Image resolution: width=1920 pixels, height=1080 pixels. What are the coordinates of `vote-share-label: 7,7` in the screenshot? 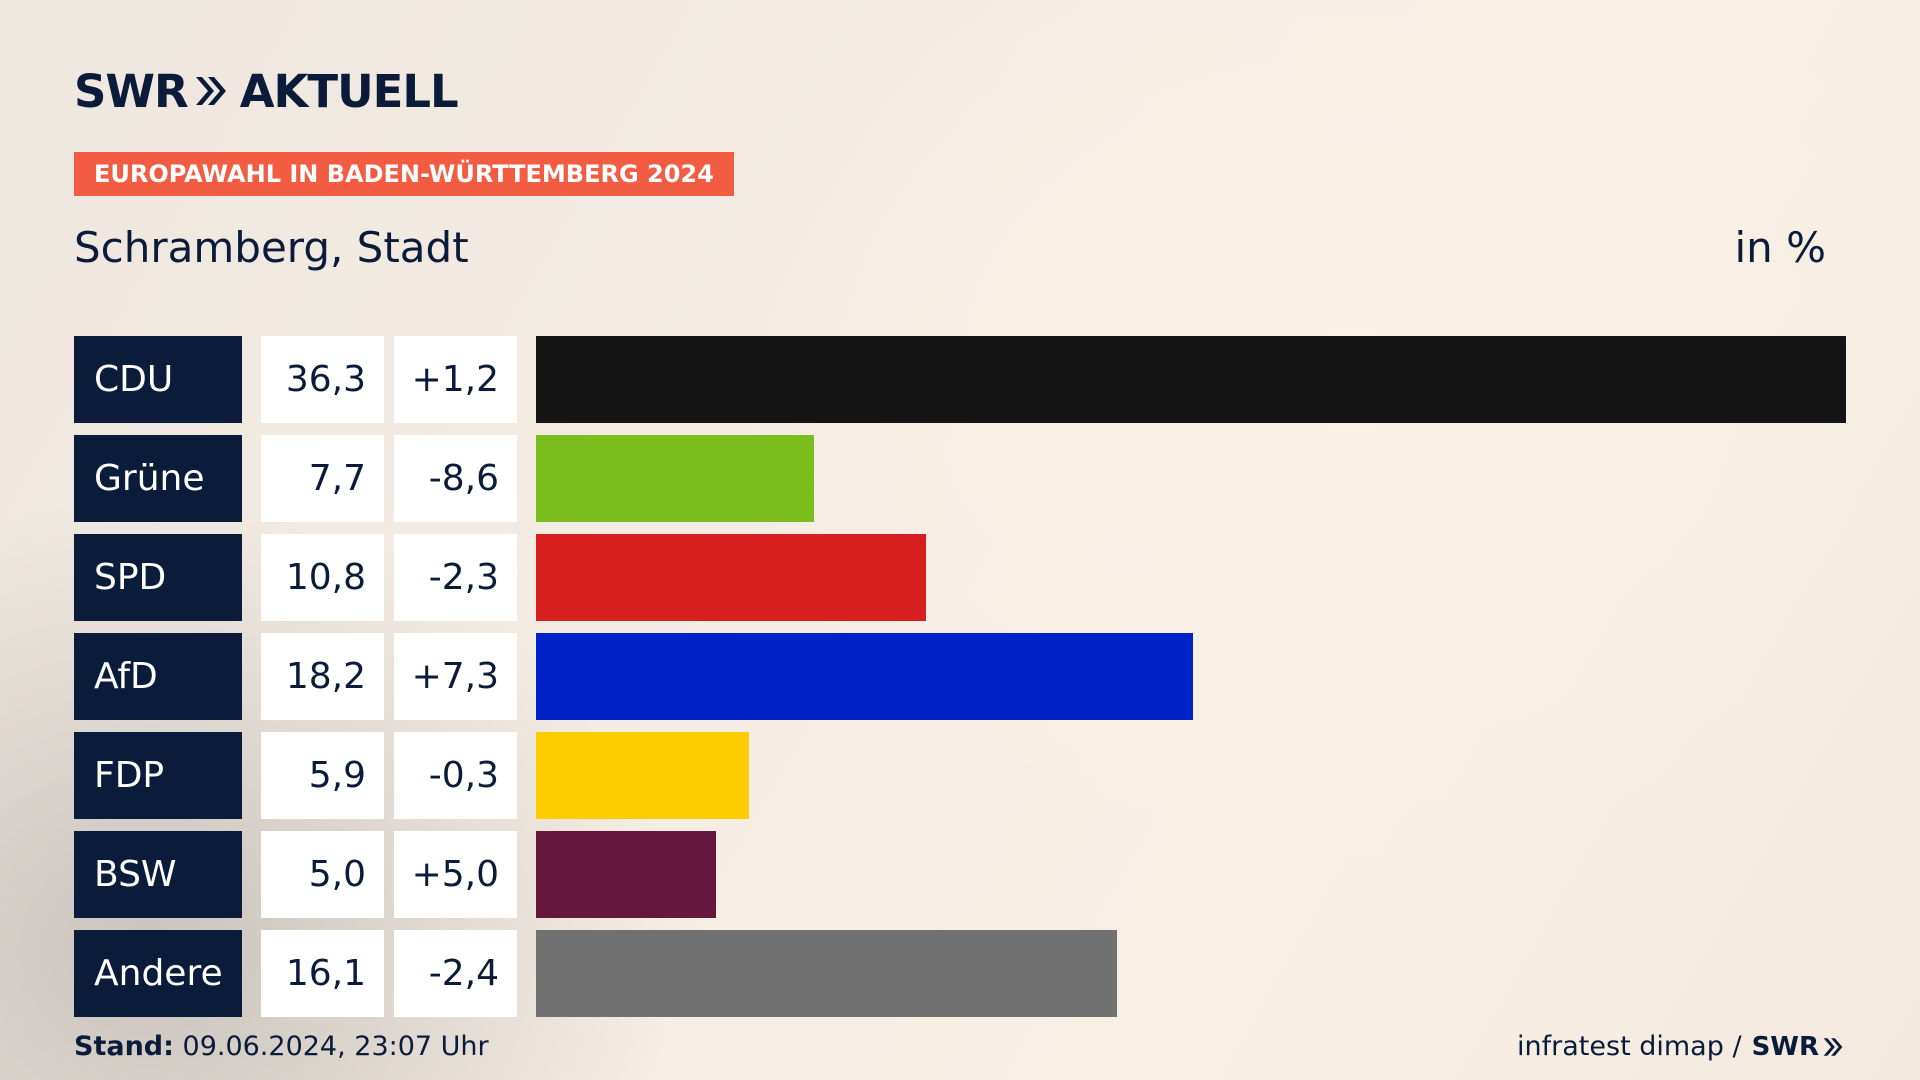 It's located at (322, 478).